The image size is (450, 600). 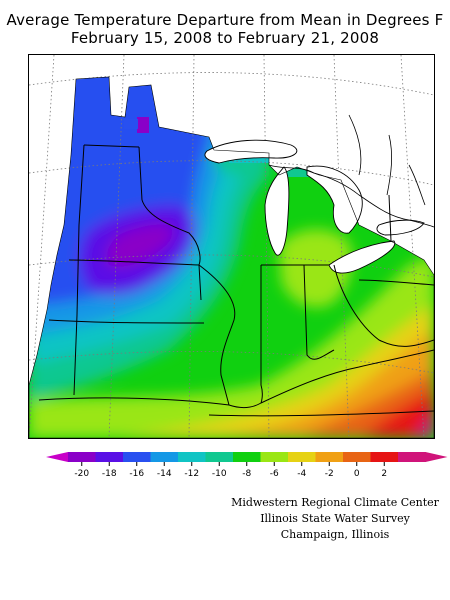 What do you see at coordinates (362, 257) in the screenshot?
I see `lake-erie` at bounding box center [362, 257].